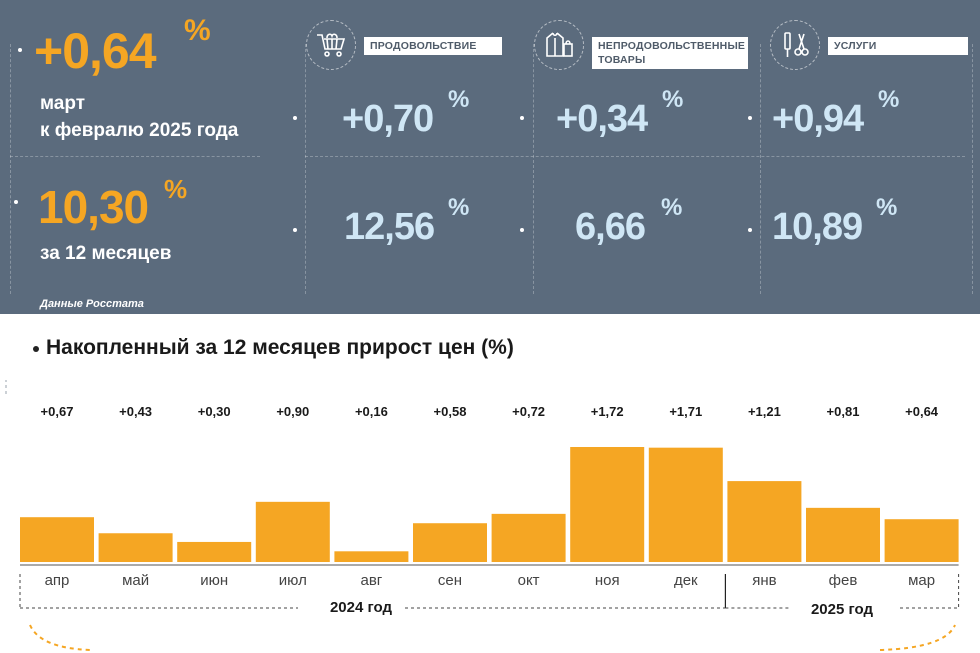  I want to click on nonfood-annual-number: 6,66, so click(610, 227).